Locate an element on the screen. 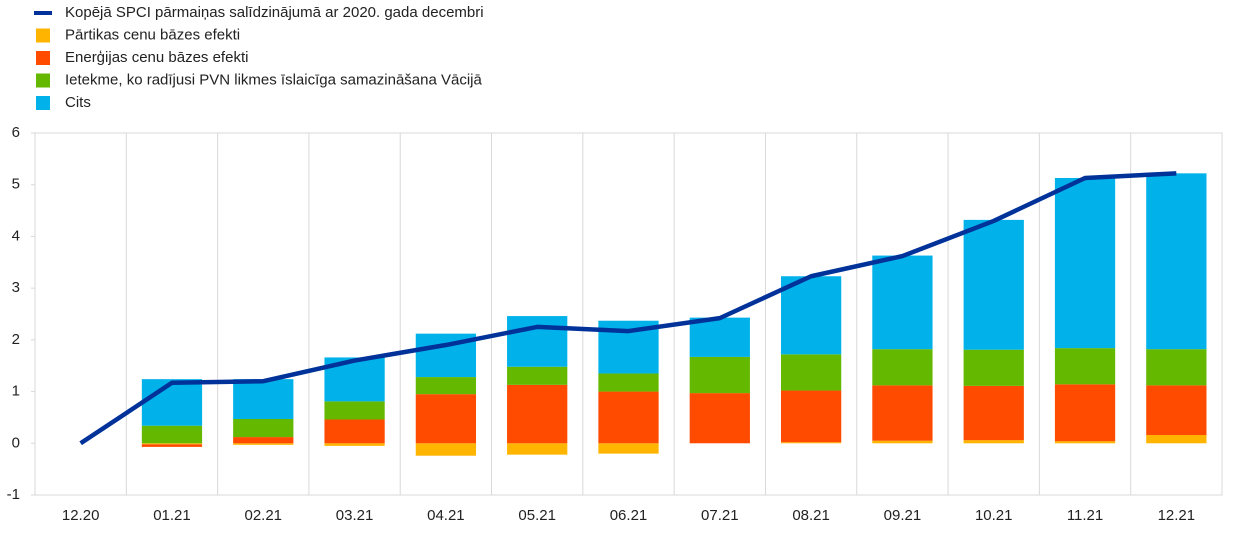 The width and height of the screenshot is (1240, 541). x-tick-label: 05.21 is located at coordinates (537, 515).